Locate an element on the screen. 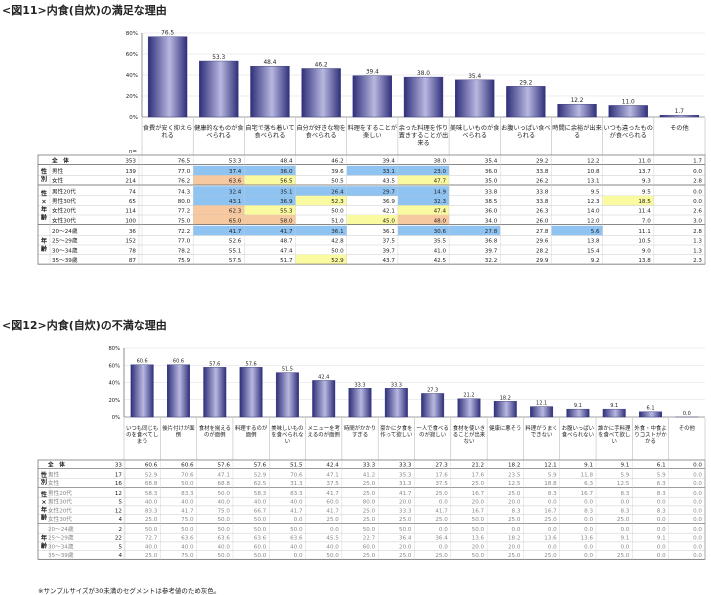 The width and height of the screenshot is (711, 595). group-label: 齢 is located at coordinates (44, 217).